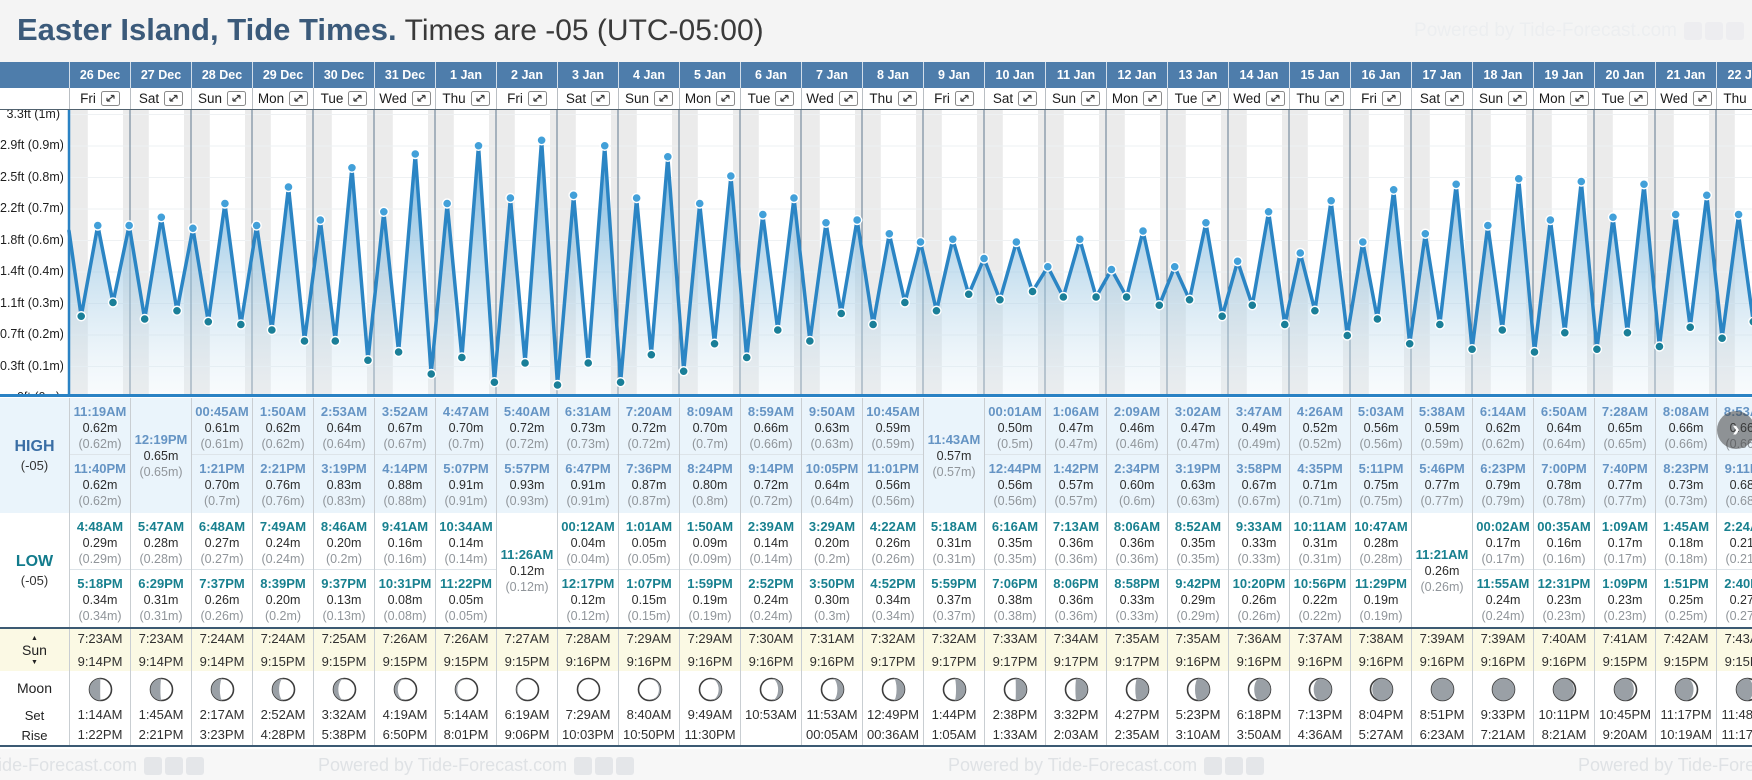 Image resolution: width=1752 pixels, height=780 pixels. What do you see at coordinates (893, 411) in the screenshot?
I see `tide-time: 10:45AM` at bounding box center [893, 411].